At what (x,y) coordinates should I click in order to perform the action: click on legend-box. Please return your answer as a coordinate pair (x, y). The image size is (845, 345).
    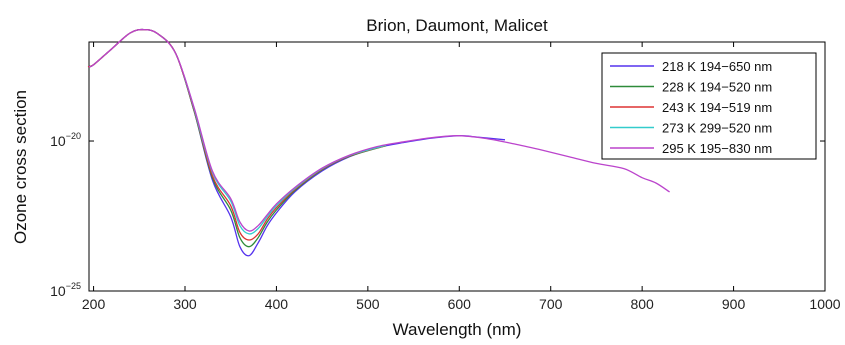
    Looking at the image, I should click on (709, 106).